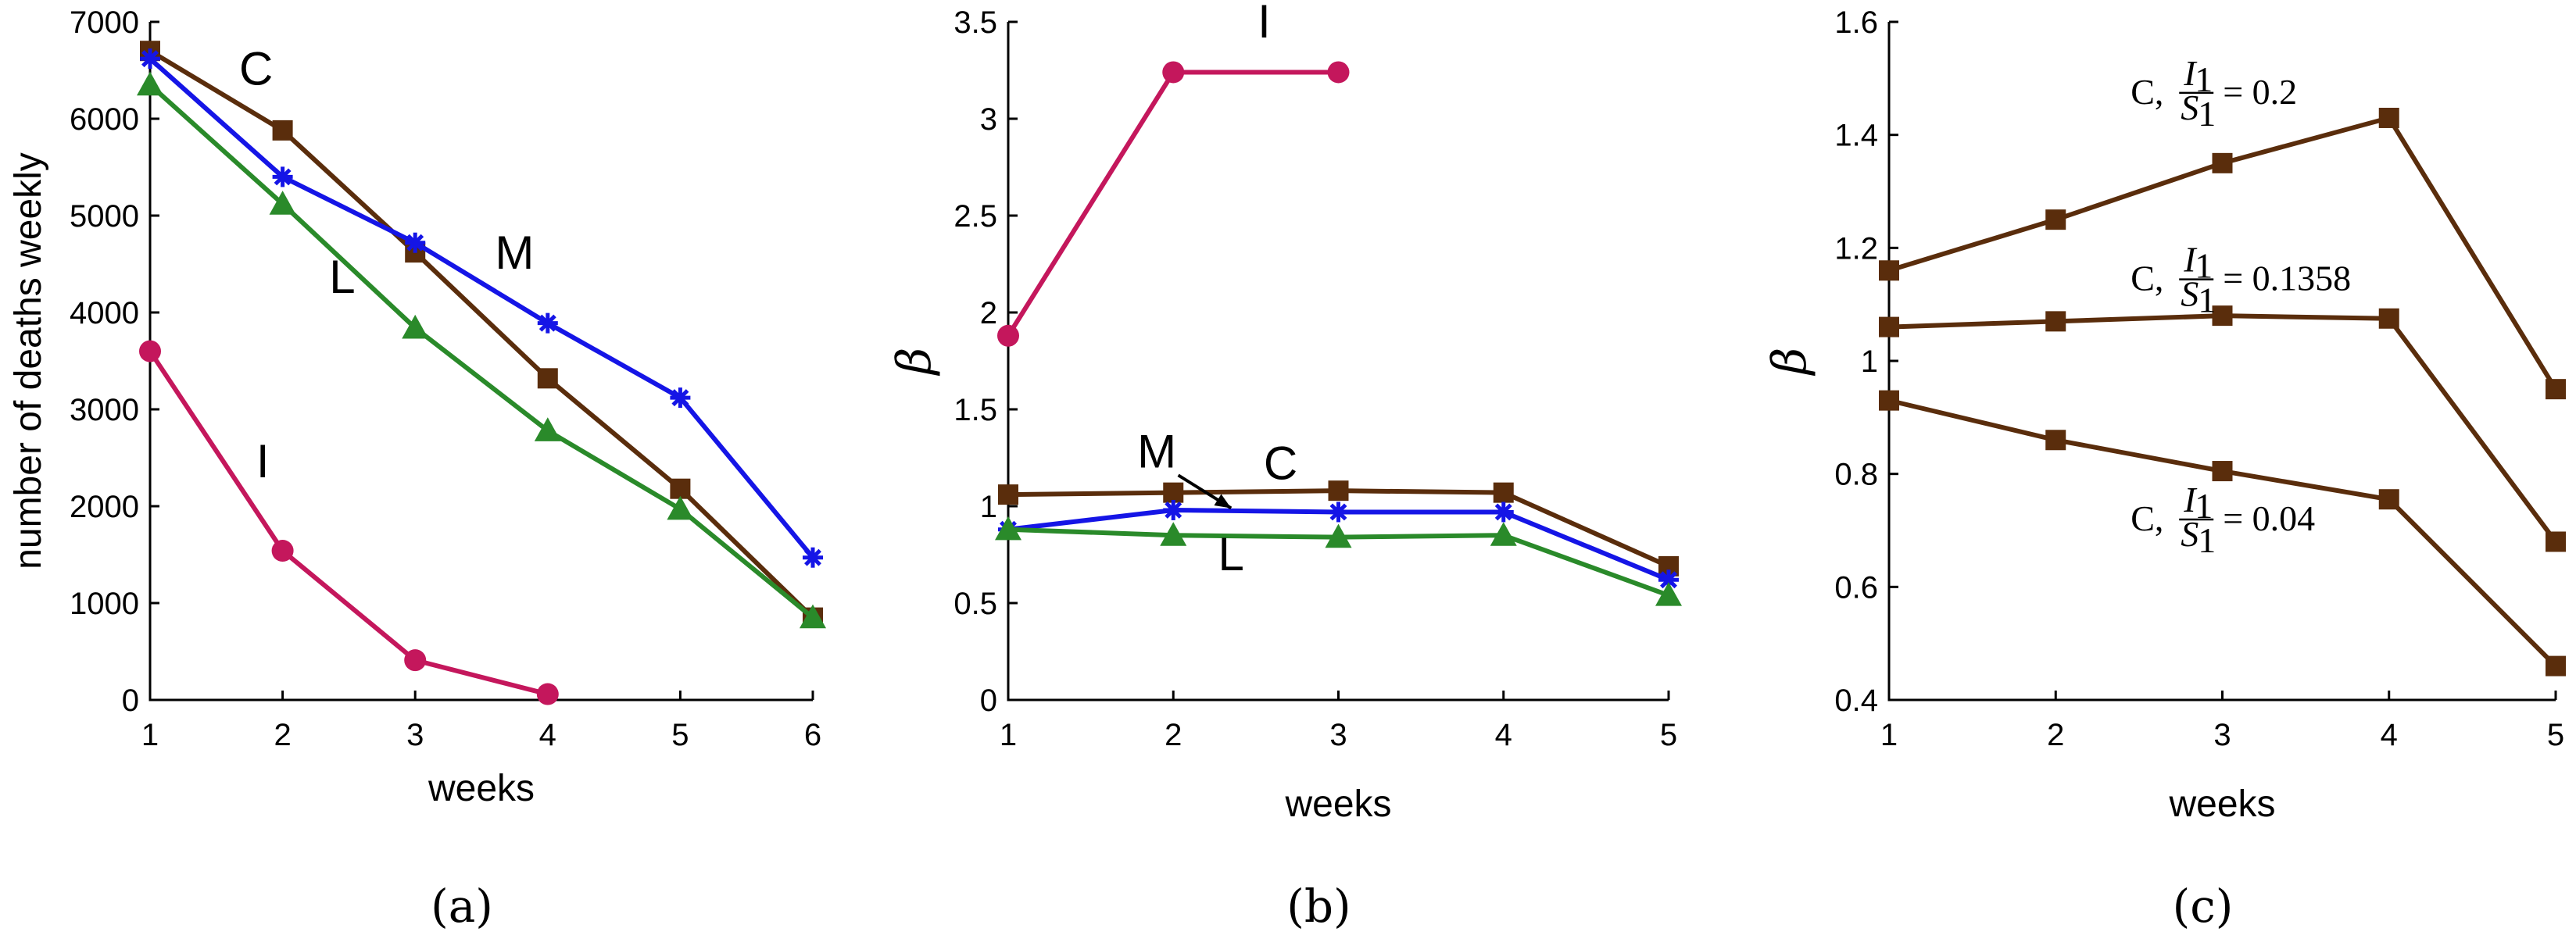  Describe the element at coordinates (975, 604) in the screenshot. I see `y-tick-label: 0.5` at that location.